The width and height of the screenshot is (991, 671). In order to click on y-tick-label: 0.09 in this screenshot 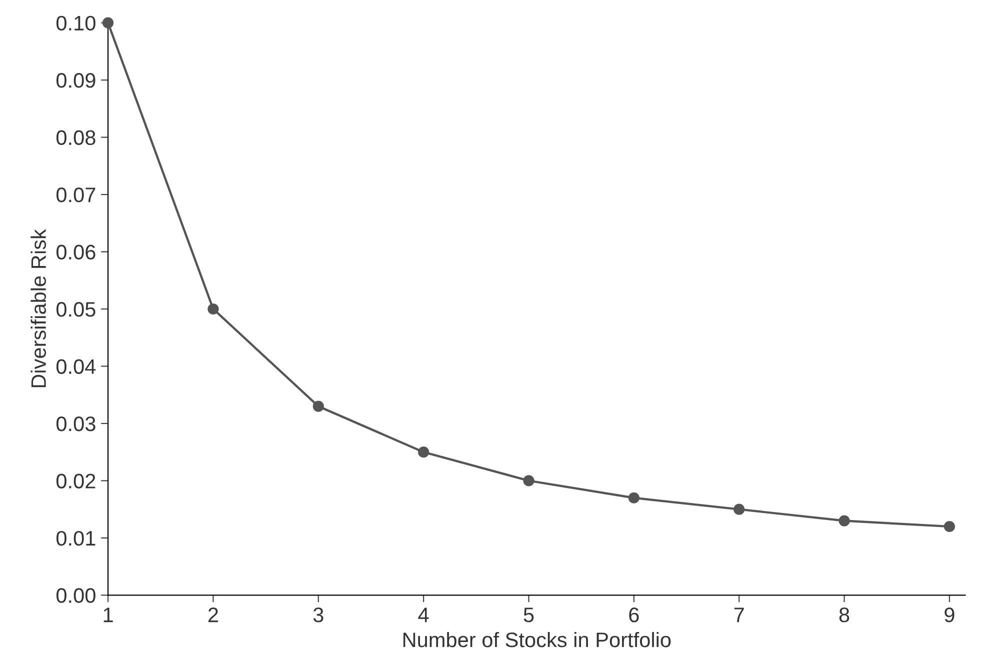, I will do `click(76, 80)`.